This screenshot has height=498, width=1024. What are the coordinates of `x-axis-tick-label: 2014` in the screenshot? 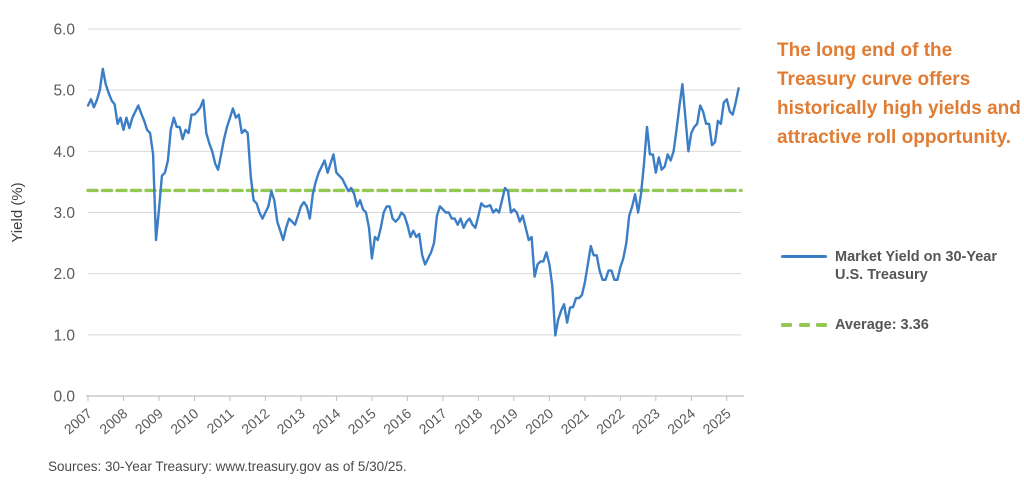 It's located at (326, 421).